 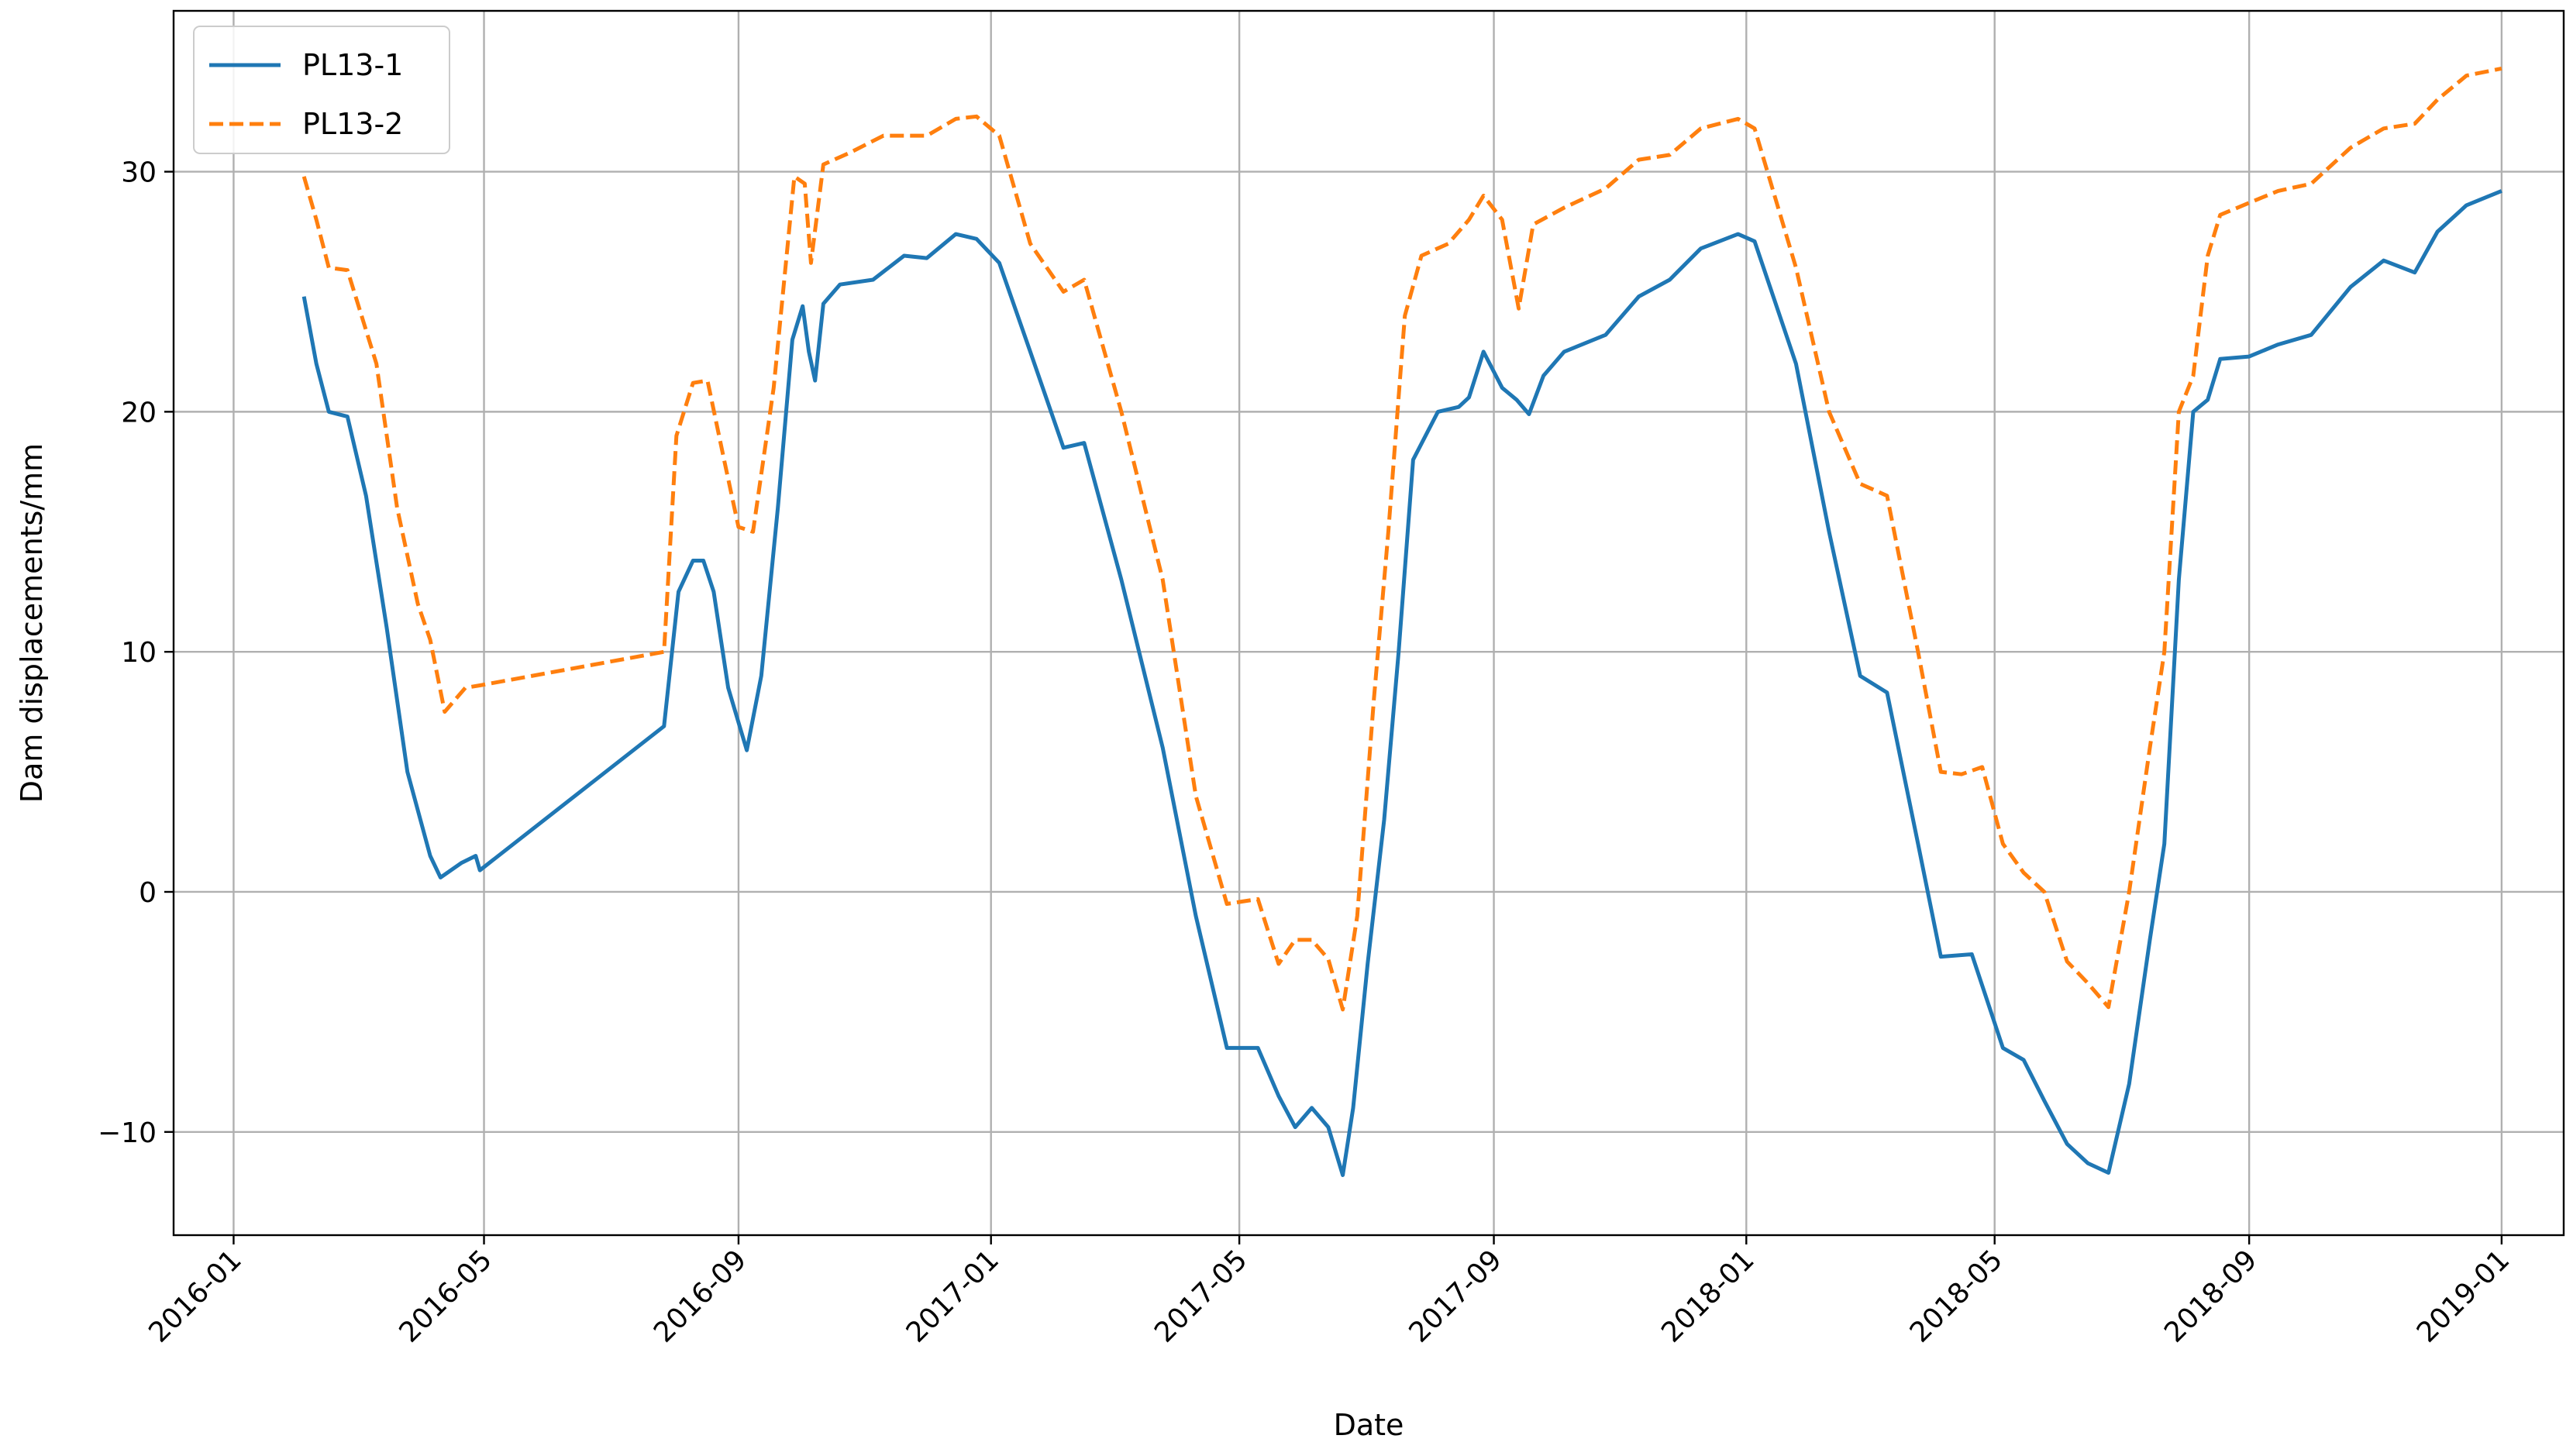 What do you see at coordinates (195, 1296) in the screenshot?
I see `x-tick-label: 2016-01` at bounding box center [195, 1296].